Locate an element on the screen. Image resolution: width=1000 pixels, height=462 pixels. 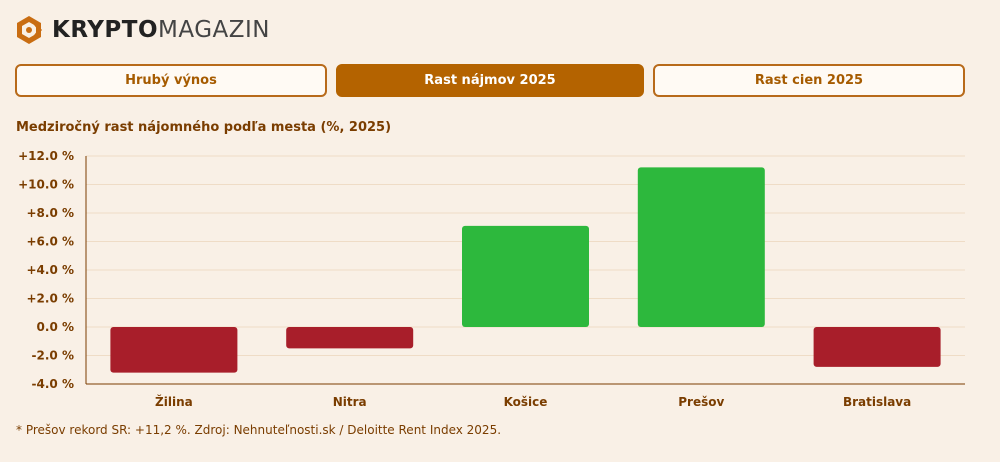
y-tick-label: -2.0 % is located at coordinates (53, 356).